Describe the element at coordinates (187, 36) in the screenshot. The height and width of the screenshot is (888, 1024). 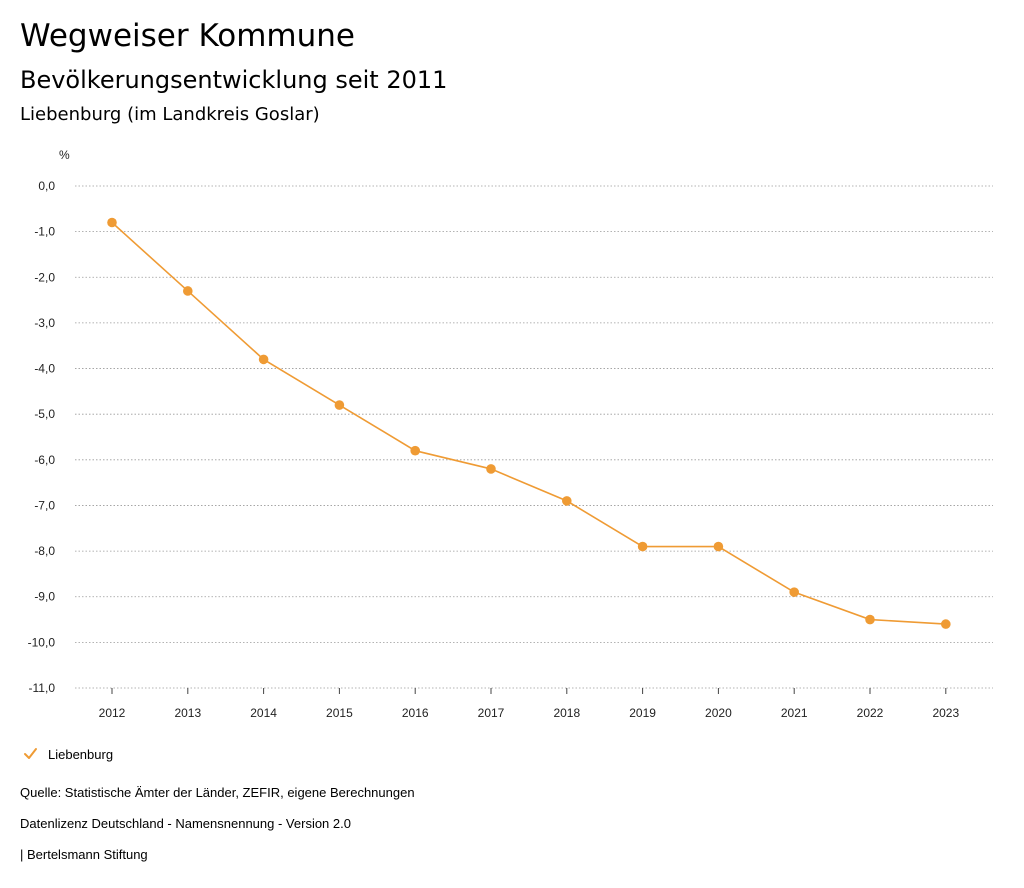
I see `page-title: Wegweiser Kommune` at that location.